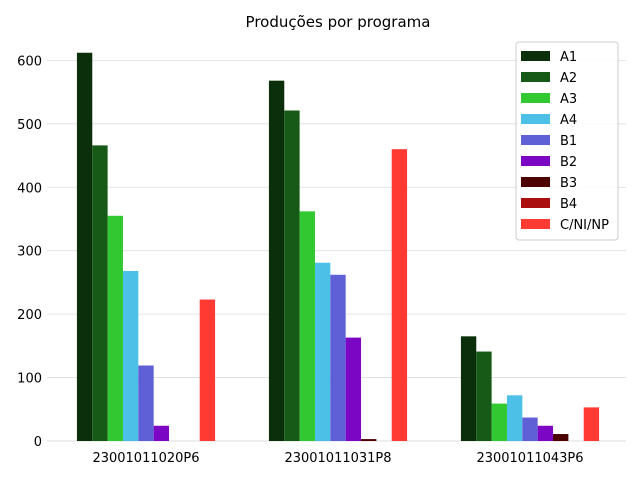  Describe the element at coordinates (29, 188) in the screenshot. I see `y-tick-label: 400` at that location.